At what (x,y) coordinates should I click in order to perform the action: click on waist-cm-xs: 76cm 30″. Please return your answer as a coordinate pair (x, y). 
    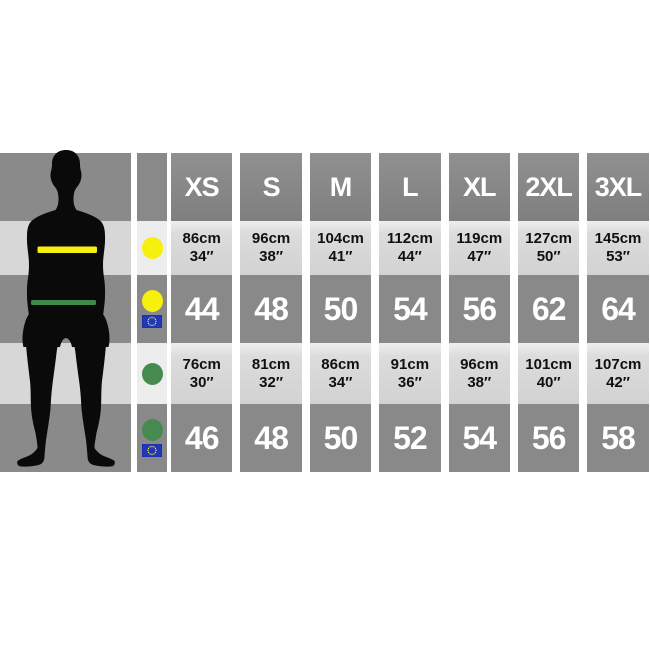
    Looking at the image, I should click on (202, 373).